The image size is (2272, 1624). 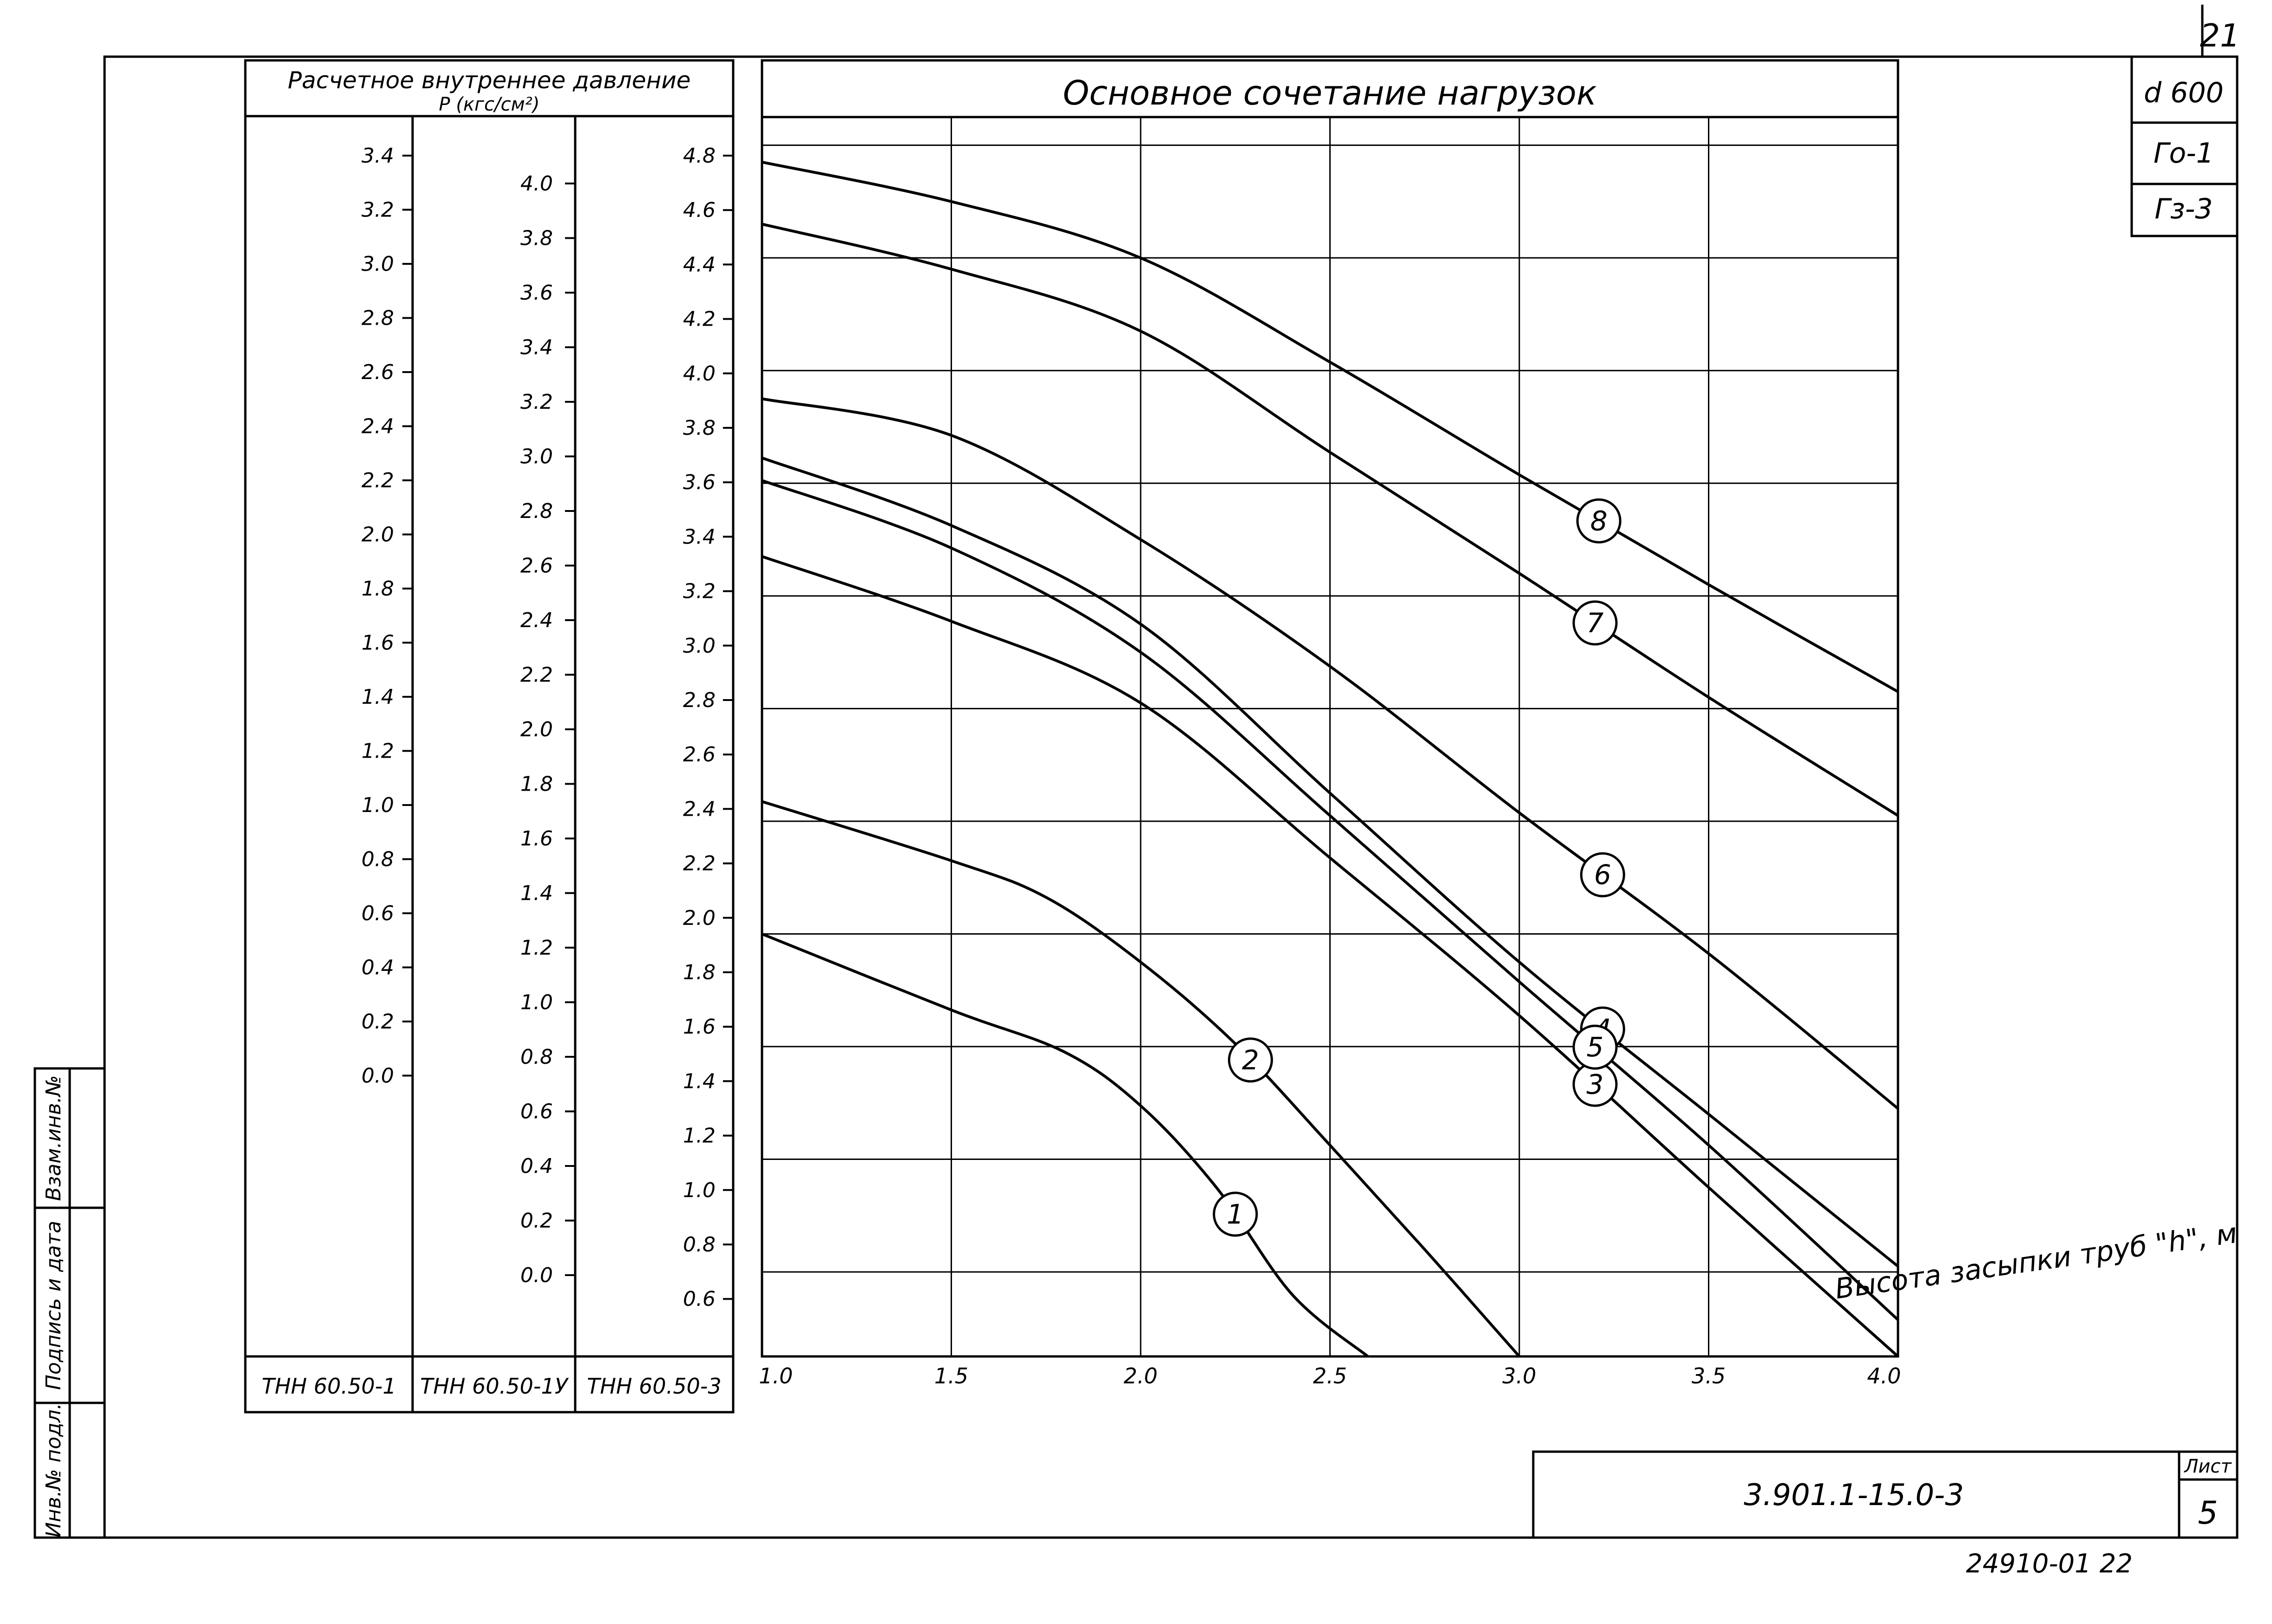 I want to click on x-tick-label: 3.5, so click(x=1709, y=1375).